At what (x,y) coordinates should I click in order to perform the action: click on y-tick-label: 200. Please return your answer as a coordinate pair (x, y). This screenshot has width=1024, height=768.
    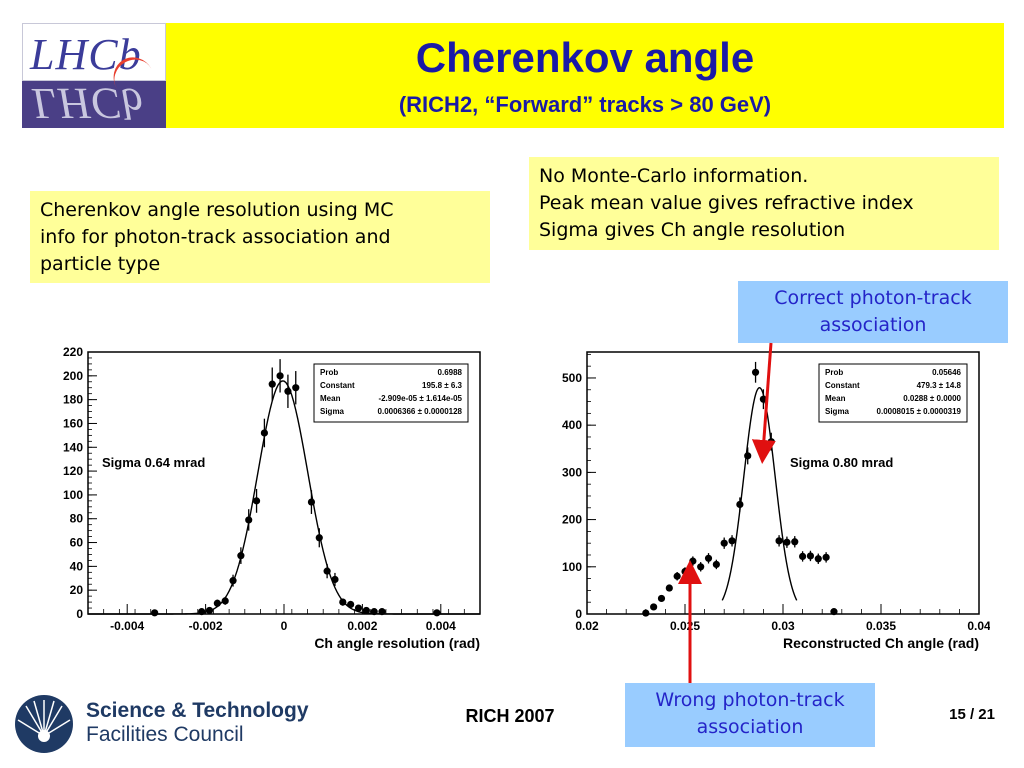
    Looking at the image, I should click on (572, 520).